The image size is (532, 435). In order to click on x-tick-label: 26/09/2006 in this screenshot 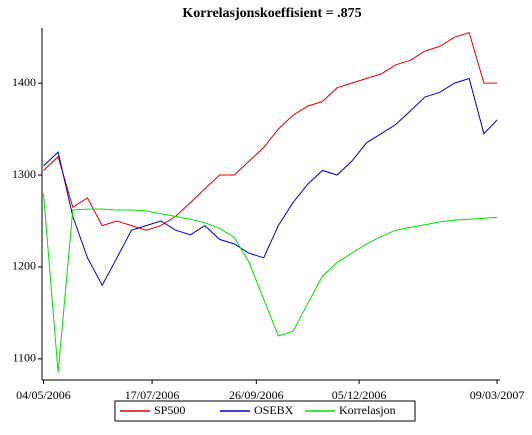, I will do `click(256, 395)`.